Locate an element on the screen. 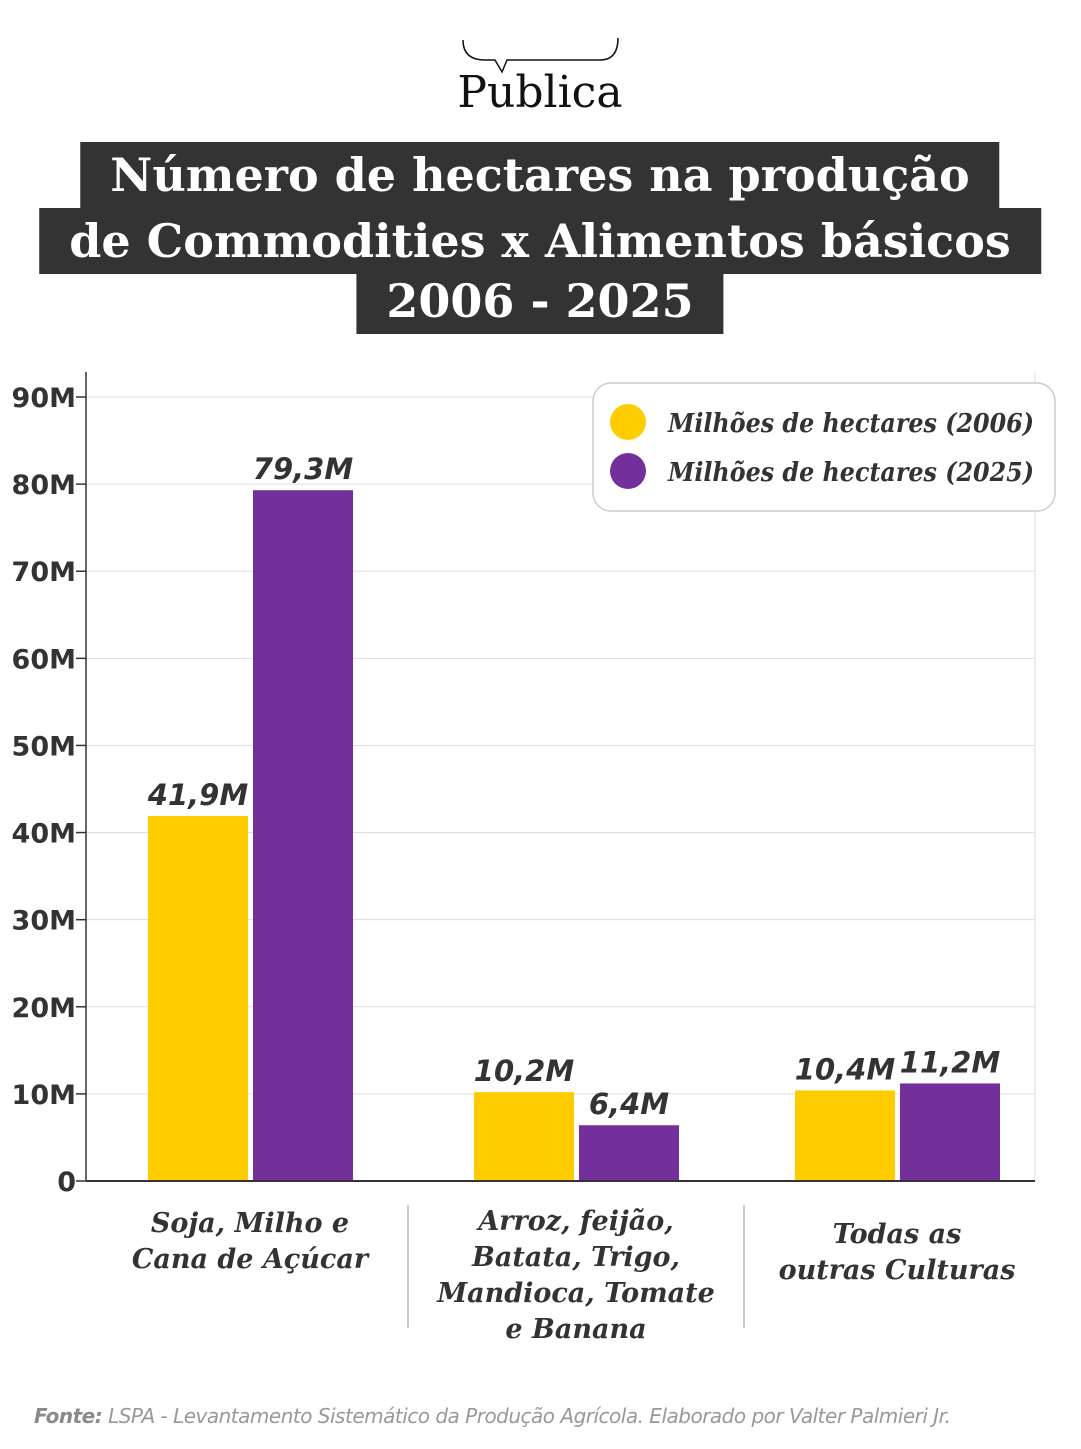 The height and width of the screenshot is (1449, 1081). y-tick-label: 40M is located at coordinates (44, 834).